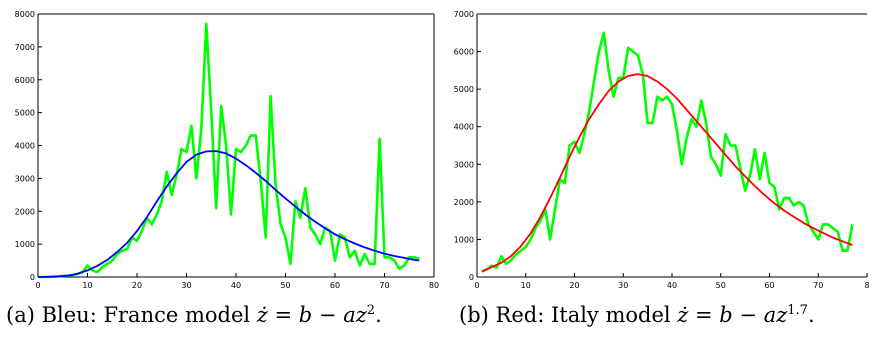  I want to click on x-tick-label: 80, so click(434, 285).